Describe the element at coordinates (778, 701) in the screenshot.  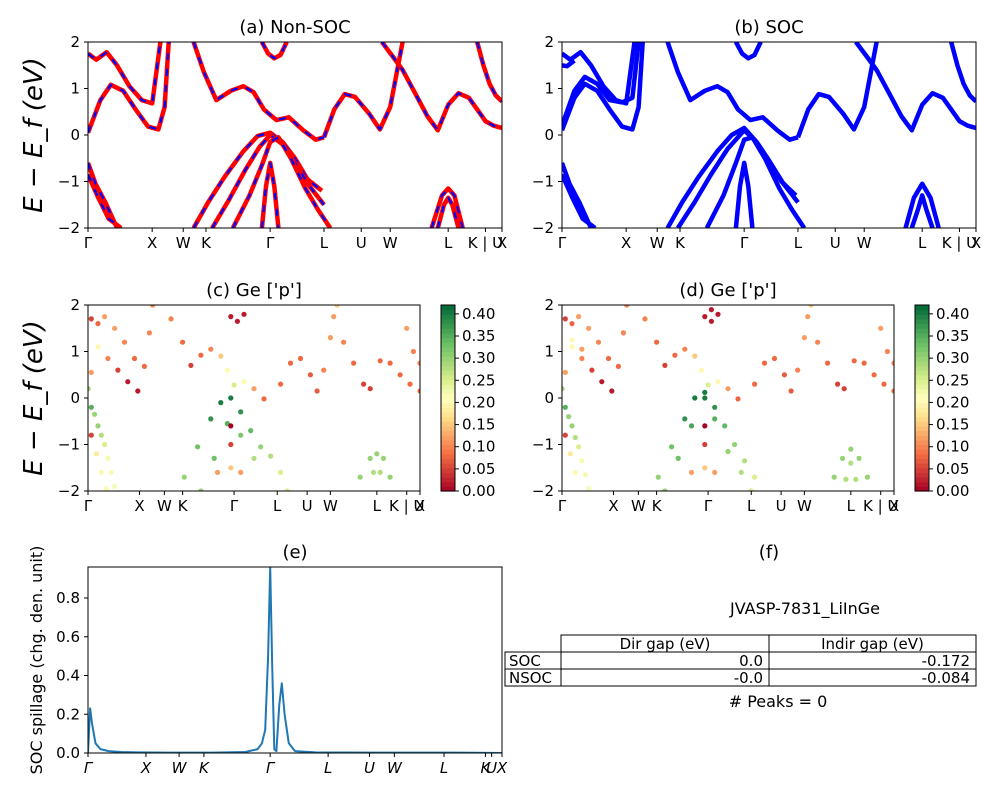
I see `peaks-note: # Peaks = 0` at that location.